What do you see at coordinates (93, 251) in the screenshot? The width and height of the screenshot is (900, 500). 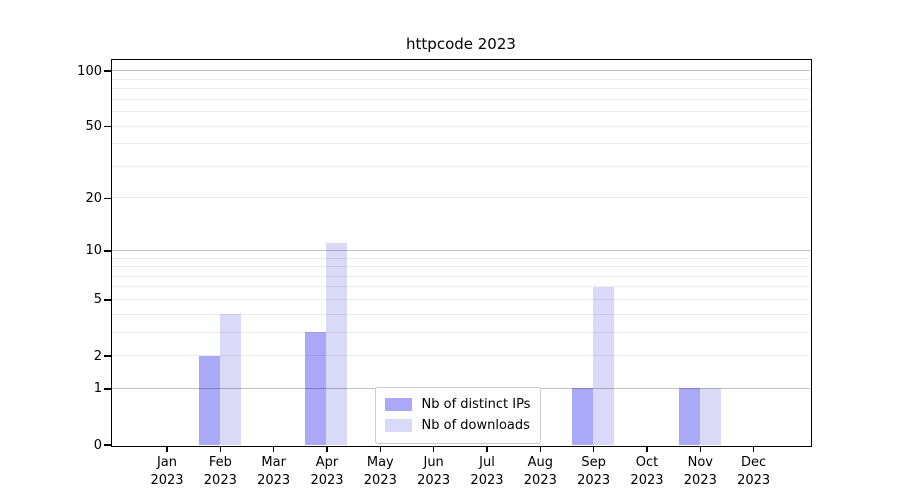 I see `y-tick-label: 10` at bounding box center [93, 251].